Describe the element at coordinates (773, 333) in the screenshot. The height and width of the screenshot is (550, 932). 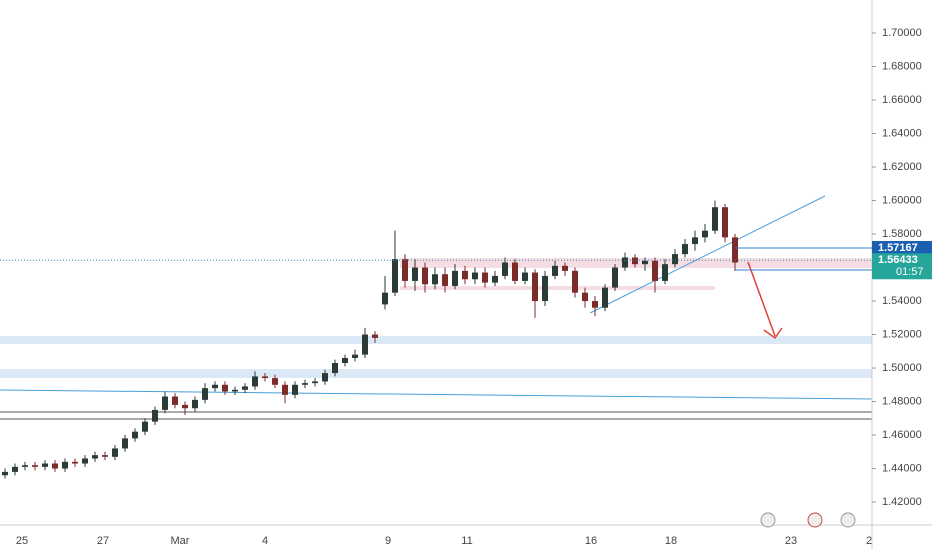
I see `arrow-head` at that location.